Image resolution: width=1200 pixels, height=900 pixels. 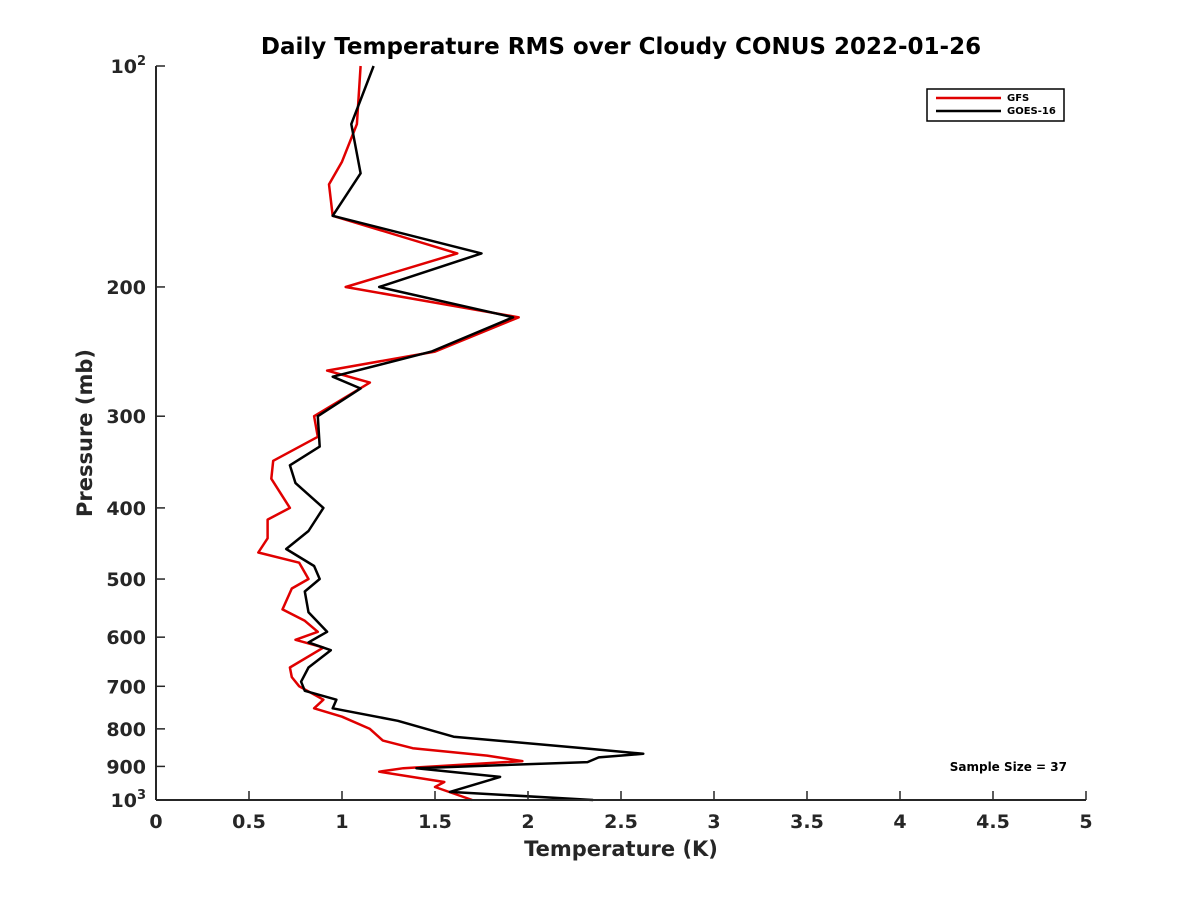 What do you see at coordinates (126, 288) in the screenshot?
I see `y-tick-label: 200` at bounding box center [126, 288].